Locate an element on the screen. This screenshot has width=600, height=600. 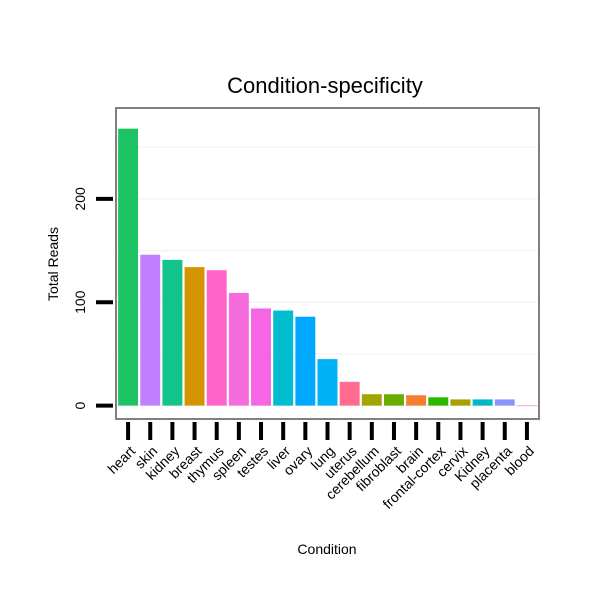
bar-thymus is located at coordinates (216, 338).